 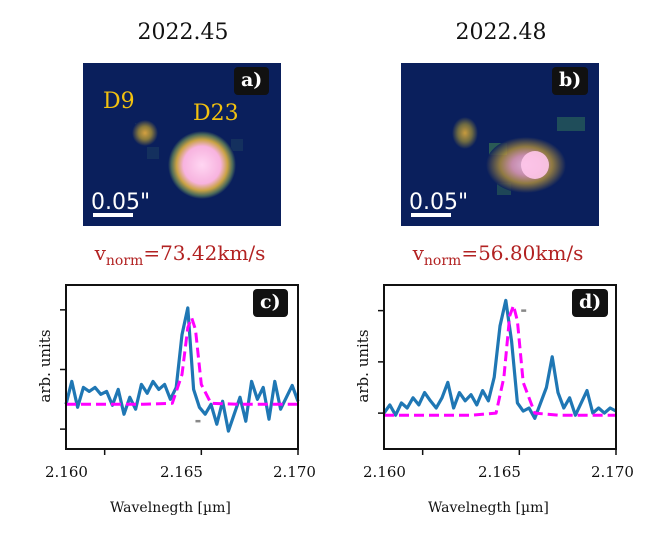 I want to click on source-label-d9: D9, so click(x=119, y=101).